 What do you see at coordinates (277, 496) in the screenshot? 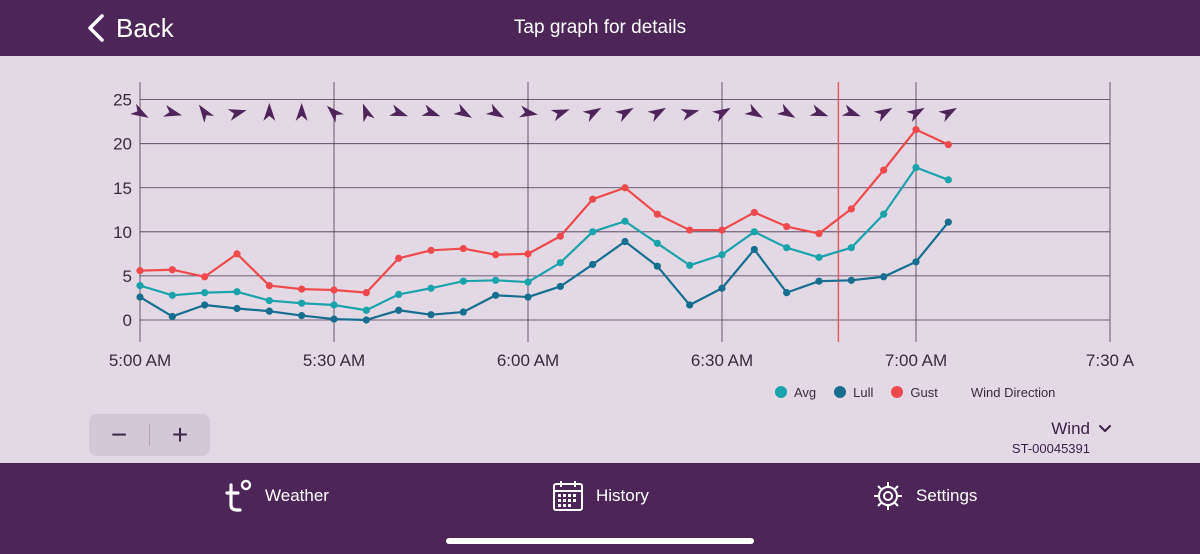
I see `tab-weather: Weather` at bounding box center [277, 496].